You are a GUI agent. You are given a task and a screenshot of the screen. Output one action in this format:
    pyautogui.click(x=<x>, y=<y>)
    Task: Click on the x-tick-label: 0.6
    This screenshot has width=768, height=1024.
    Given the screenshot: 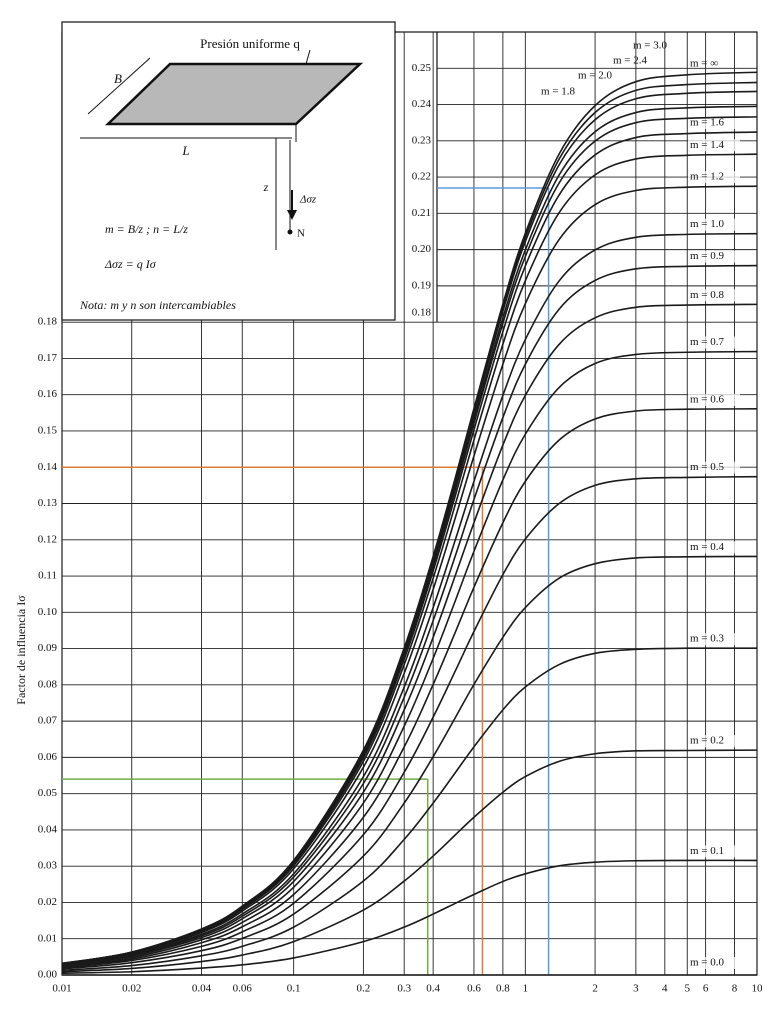 What is the action you would take?
    pyautogui.click(x=474, y=989)
    